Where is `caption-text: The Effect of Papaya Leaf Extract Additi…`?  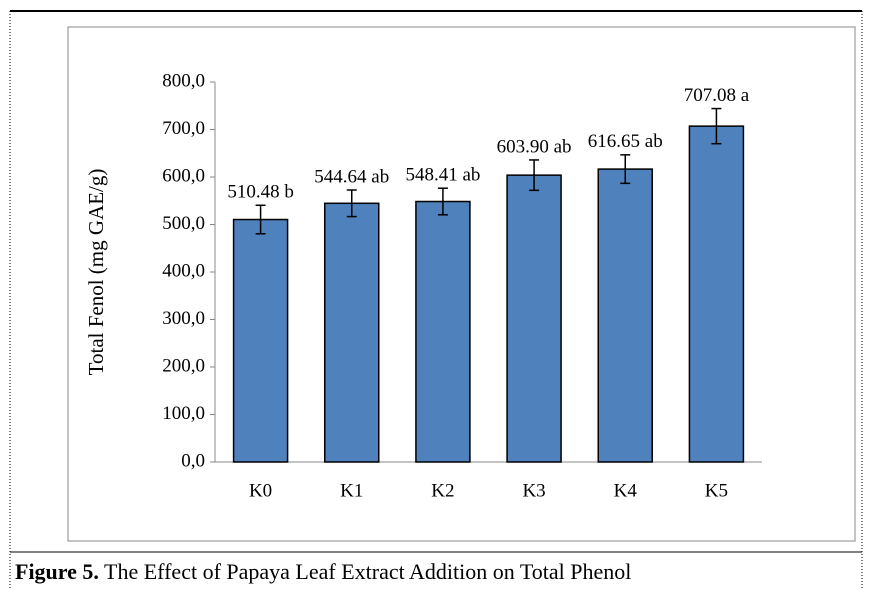
caption-text: The Effect of Papaya Leaf Extract Additi… is located at coordinates (367, 571).